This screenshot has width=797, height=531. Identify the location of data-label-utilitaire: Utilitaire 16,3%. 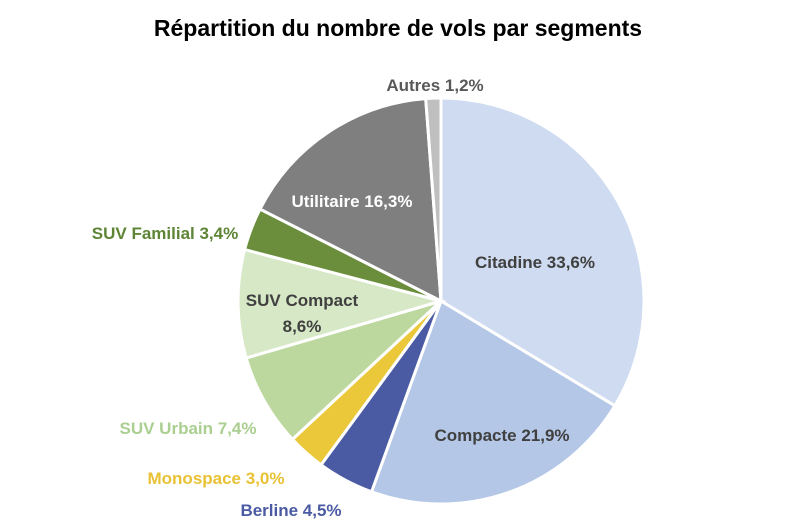
(352, 201).